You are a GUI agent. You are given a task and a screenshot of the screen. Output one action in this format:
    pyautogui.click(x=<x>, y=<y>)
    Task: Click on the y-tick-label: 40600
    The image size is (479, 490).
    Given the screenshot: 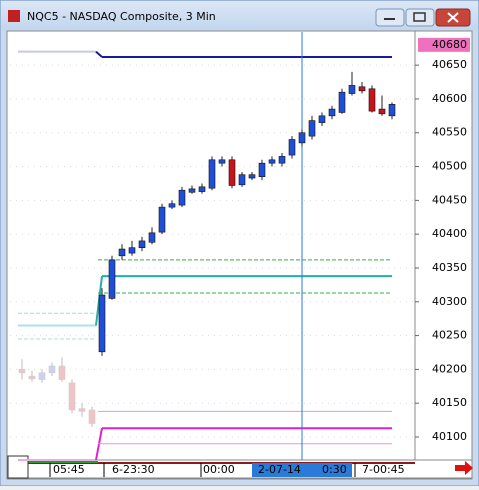 What is the action you would take?
    pyautogui.click(x=449, y=98)
    